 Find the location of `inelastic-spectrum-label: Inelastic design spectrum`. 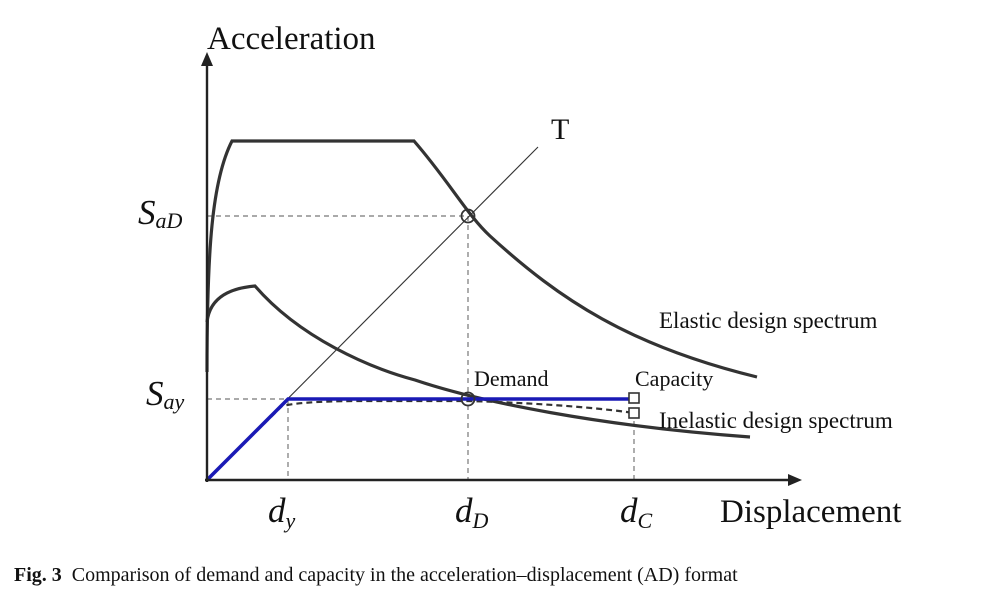

inelastic-spectrum-label: Inelastic design spectrum is located at coordinates (776, 420).